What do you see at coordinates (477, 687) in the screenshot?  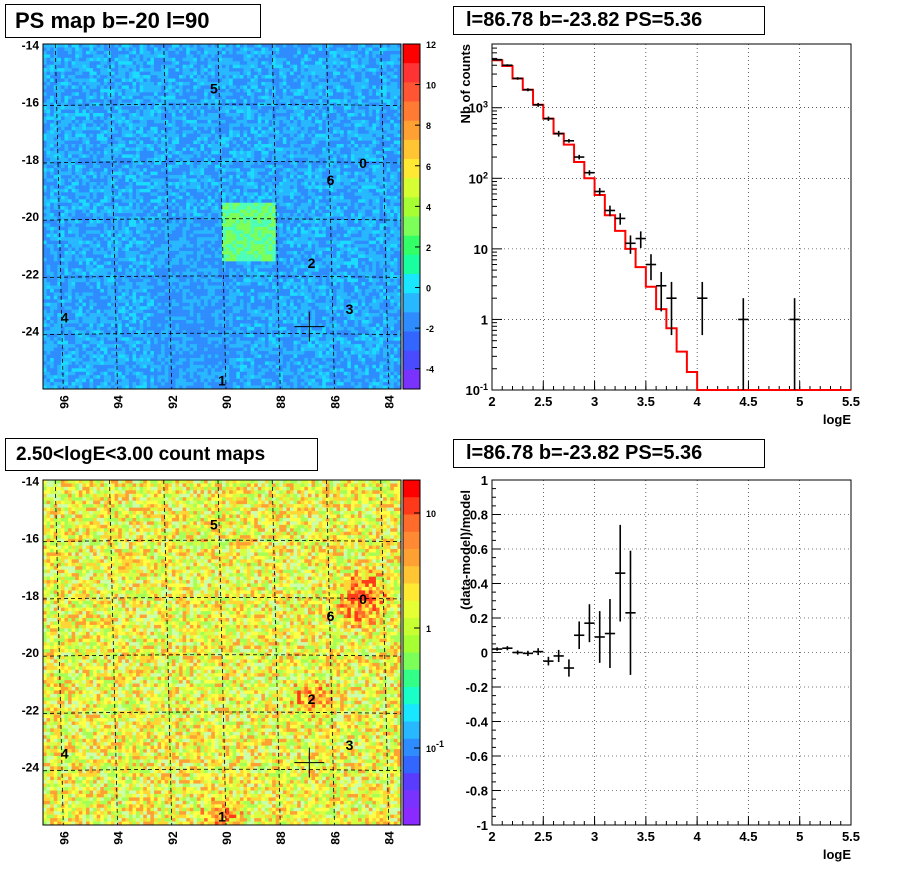 I see `y-tick-label: -0.2` at bounding box center [477, 687].